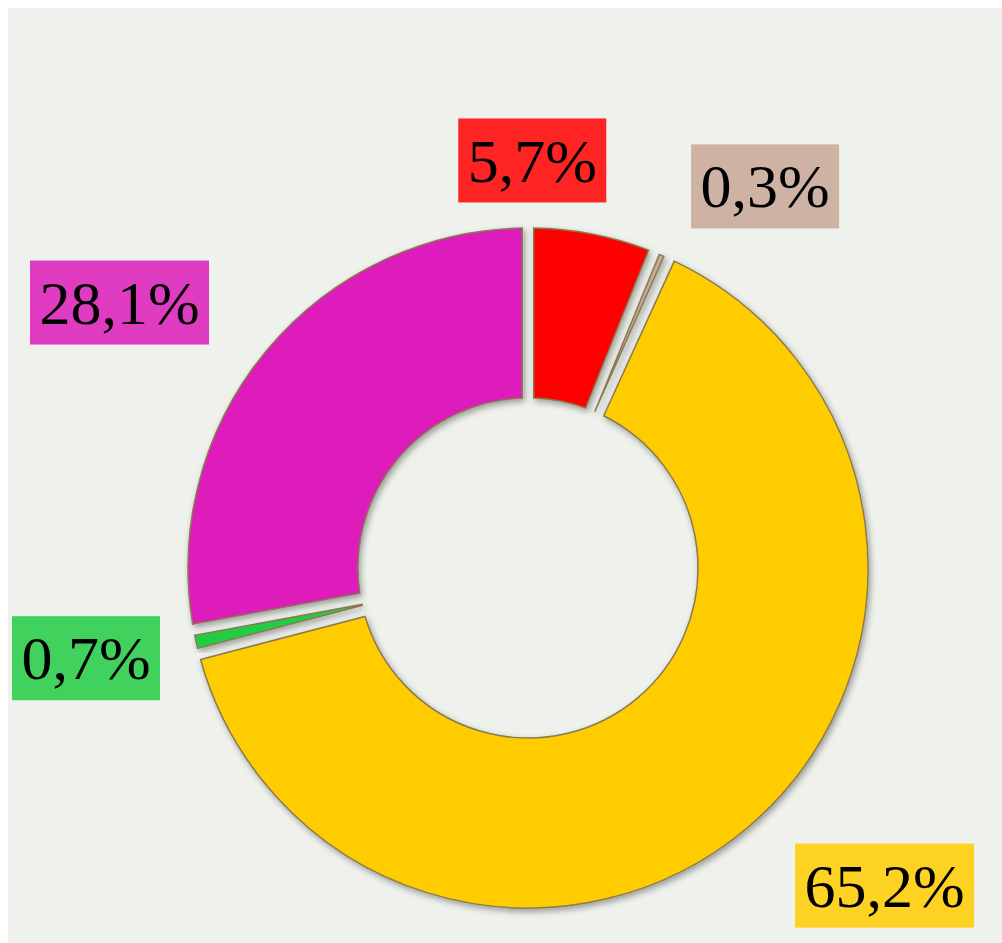 The image size is (1002, 943). What do you see at coordinates (86, 658) in the screenshot?
I see `data-label: 0,7%` at bounding box center [86, 658].